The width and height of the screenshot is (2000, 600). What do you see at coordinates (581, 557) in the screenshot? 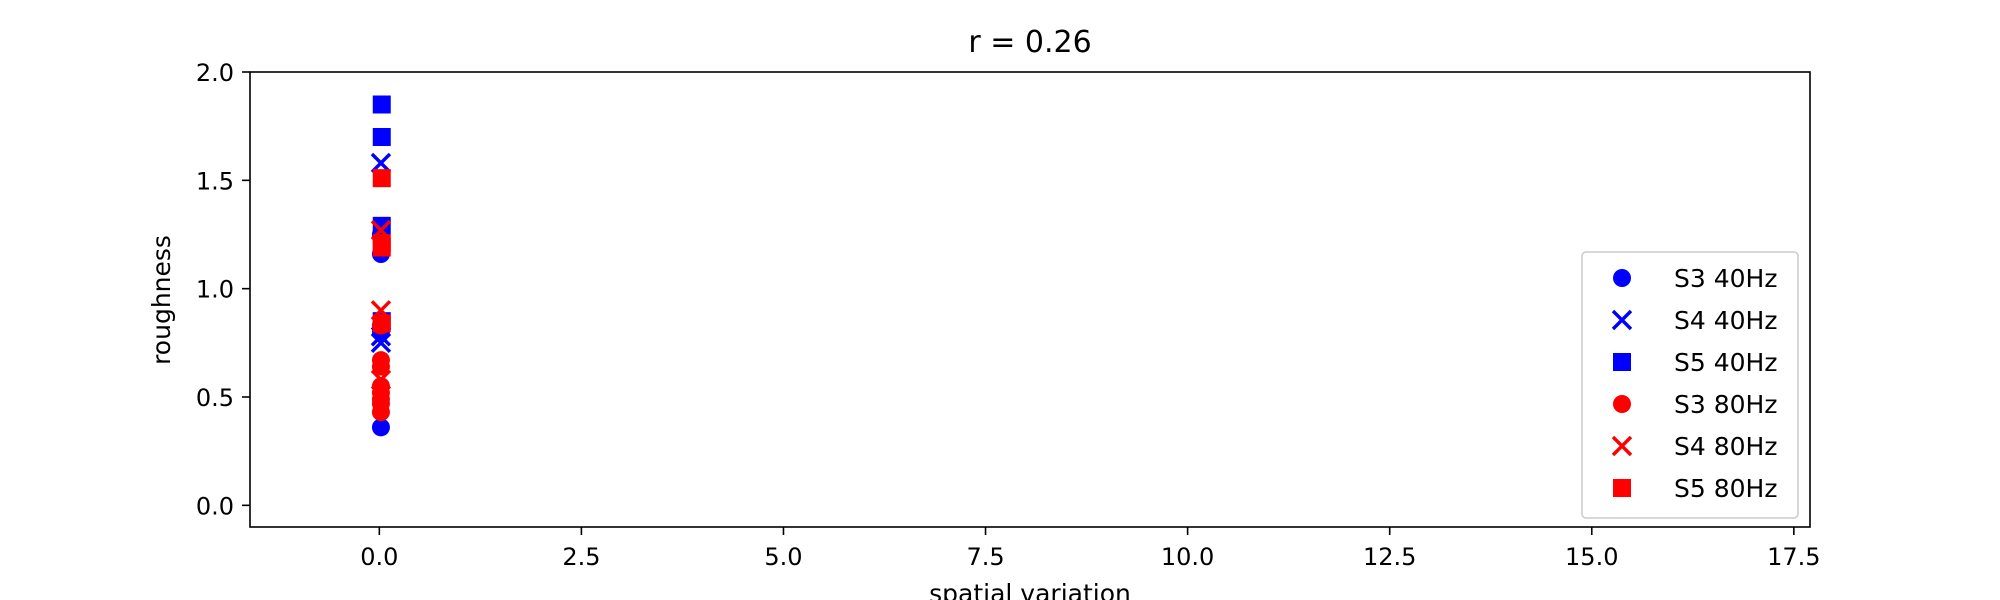
I see `x-tick-label: 2.5` at bounding box center [581, 557].